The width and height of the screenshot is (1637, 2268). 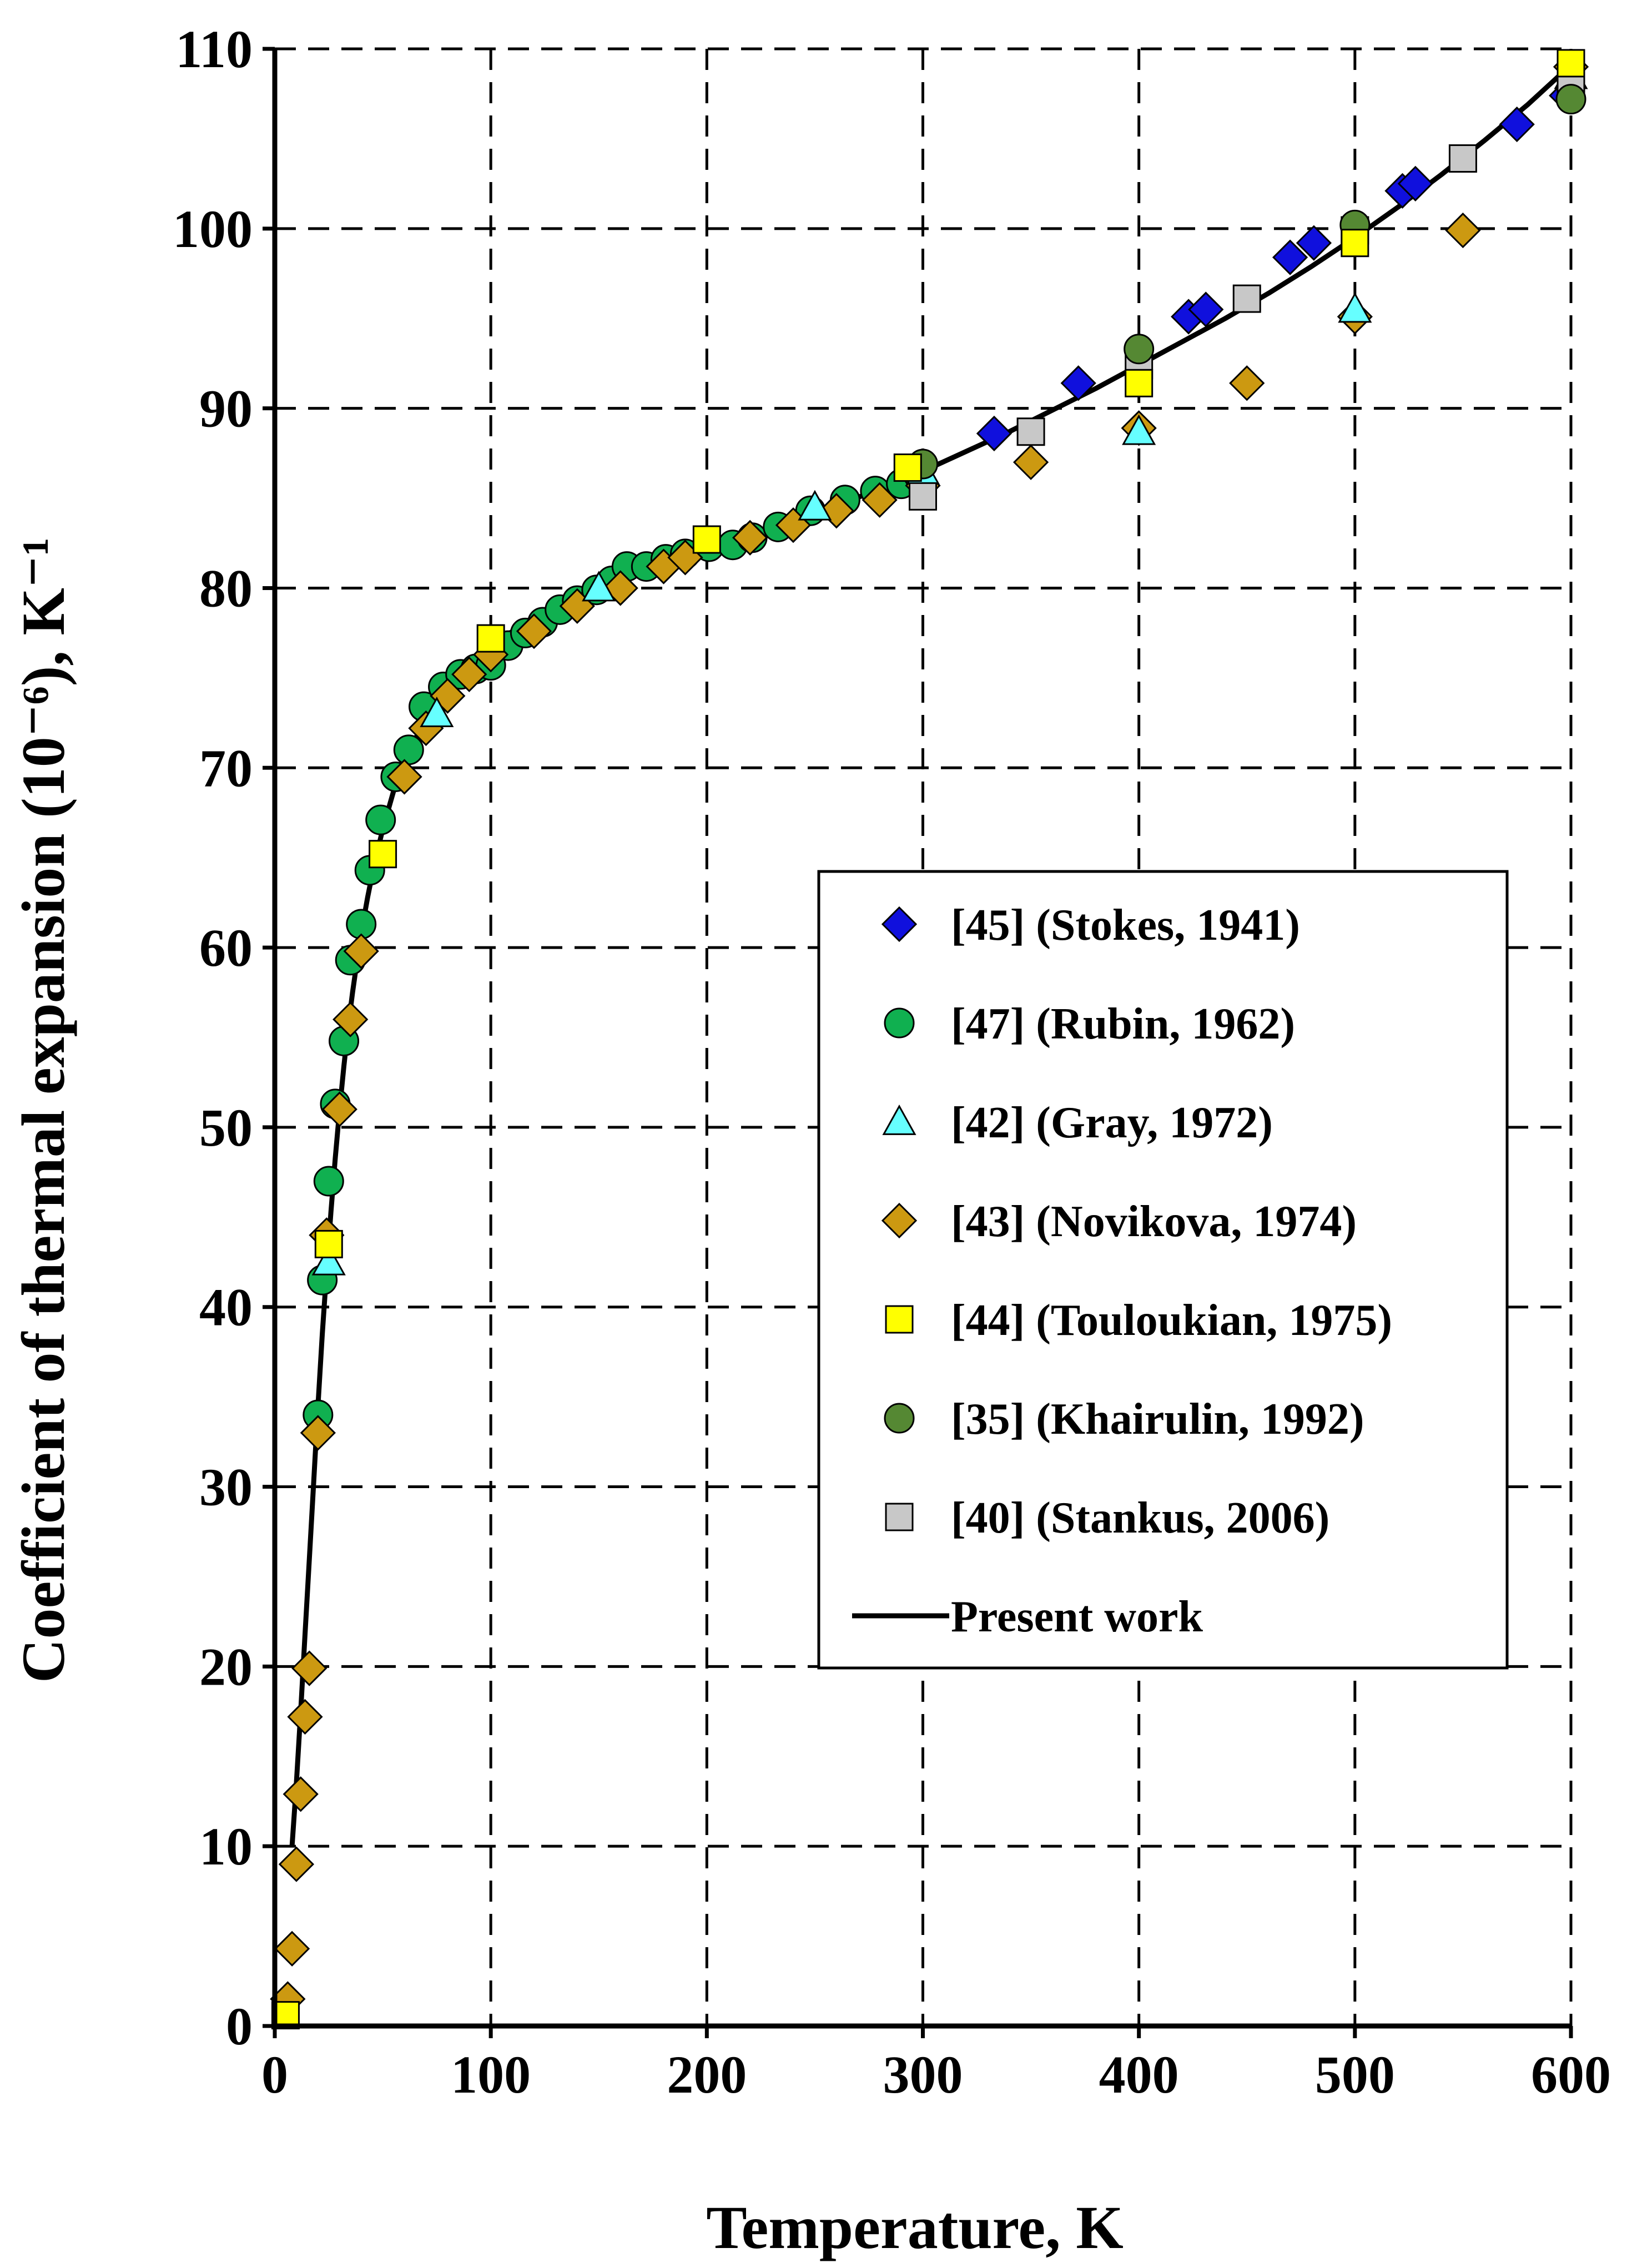 What do you see at coordinates (1139, 2074) in the screenshot?
I see `x-tick-label: 400` at bounding box center [1139, 2074].